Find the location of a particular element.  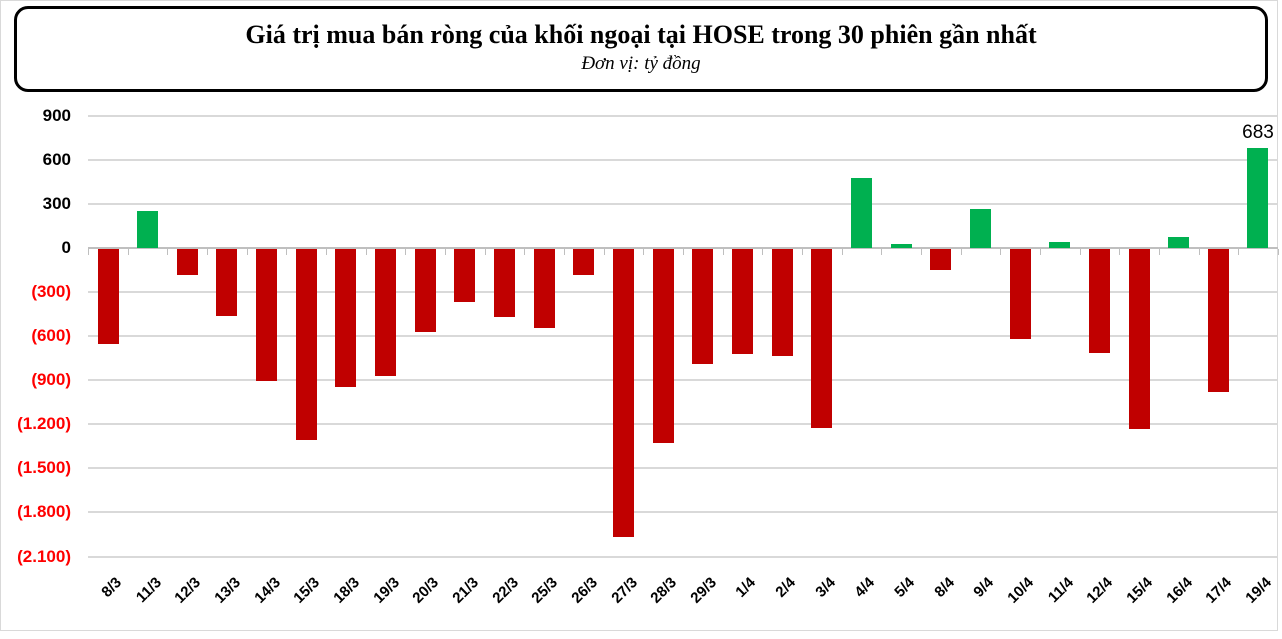

bar-27/3 is located at coordinates (623, 393).